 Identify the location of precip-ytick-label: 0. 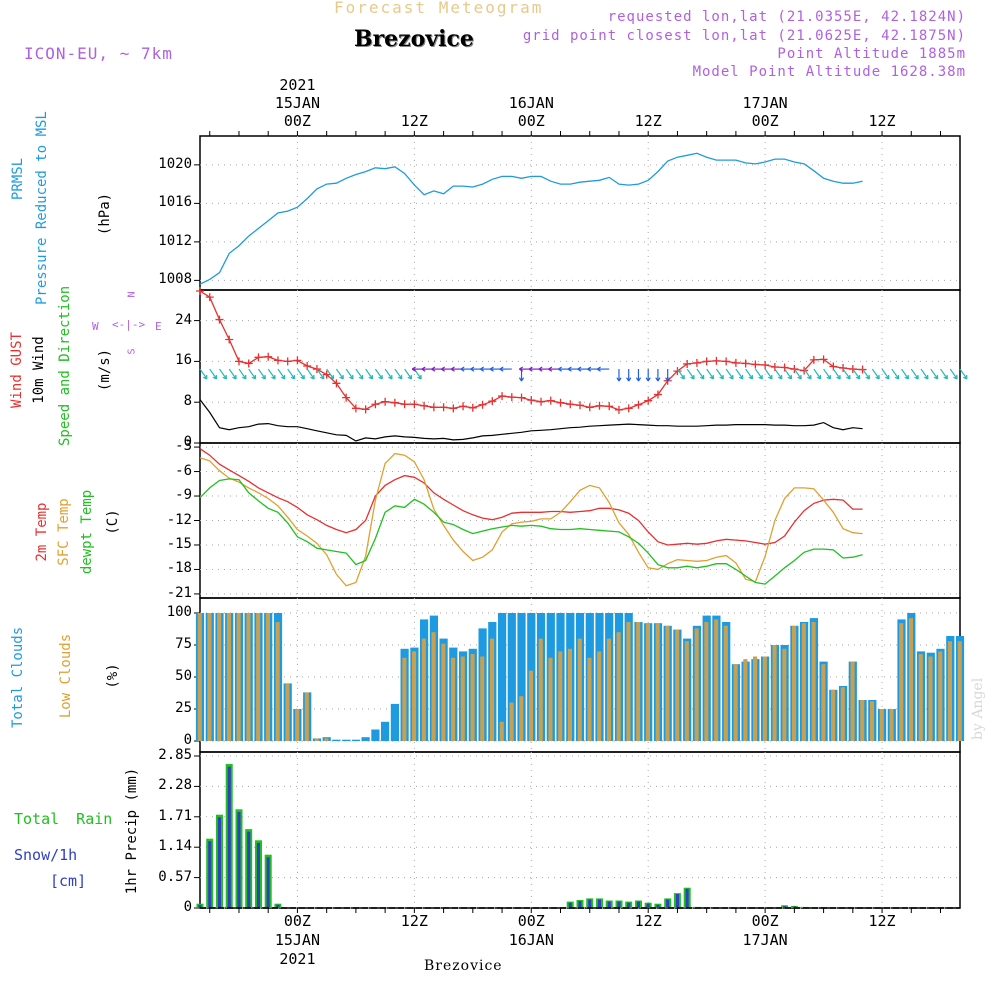
(187, 907).